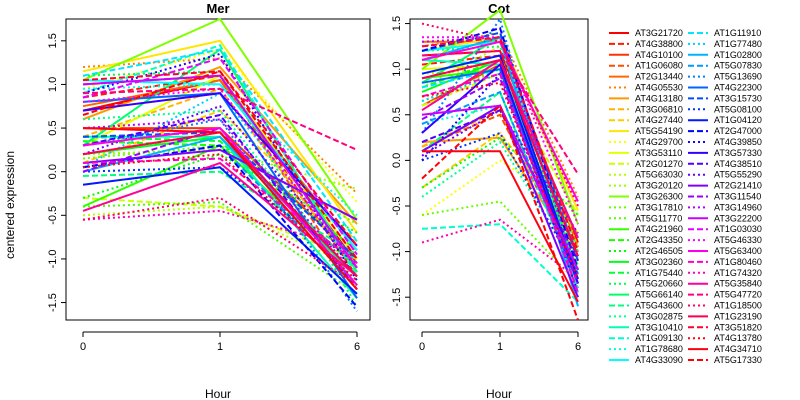  Describe the element at coordinates (53, 215) in the screenshot. I see `y-tick-label: -0.5` at that location.